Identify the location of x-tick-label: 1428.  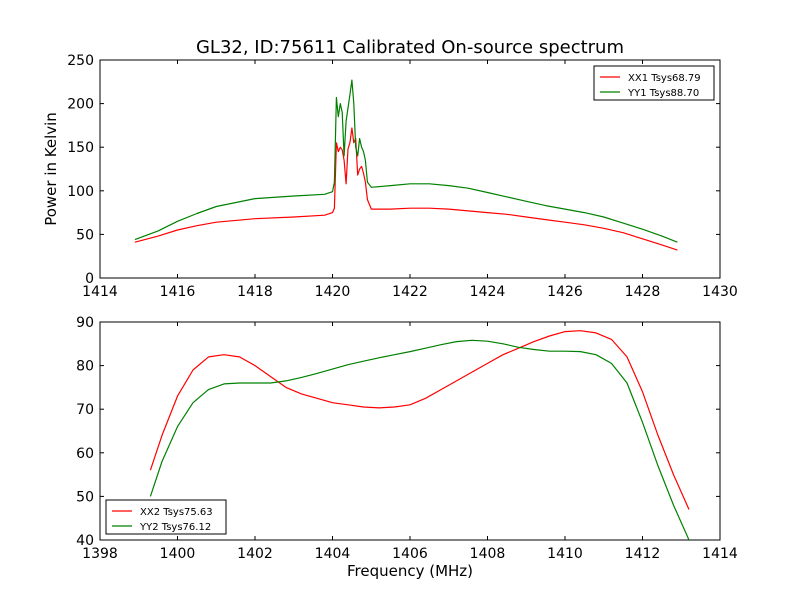
(643, 292).